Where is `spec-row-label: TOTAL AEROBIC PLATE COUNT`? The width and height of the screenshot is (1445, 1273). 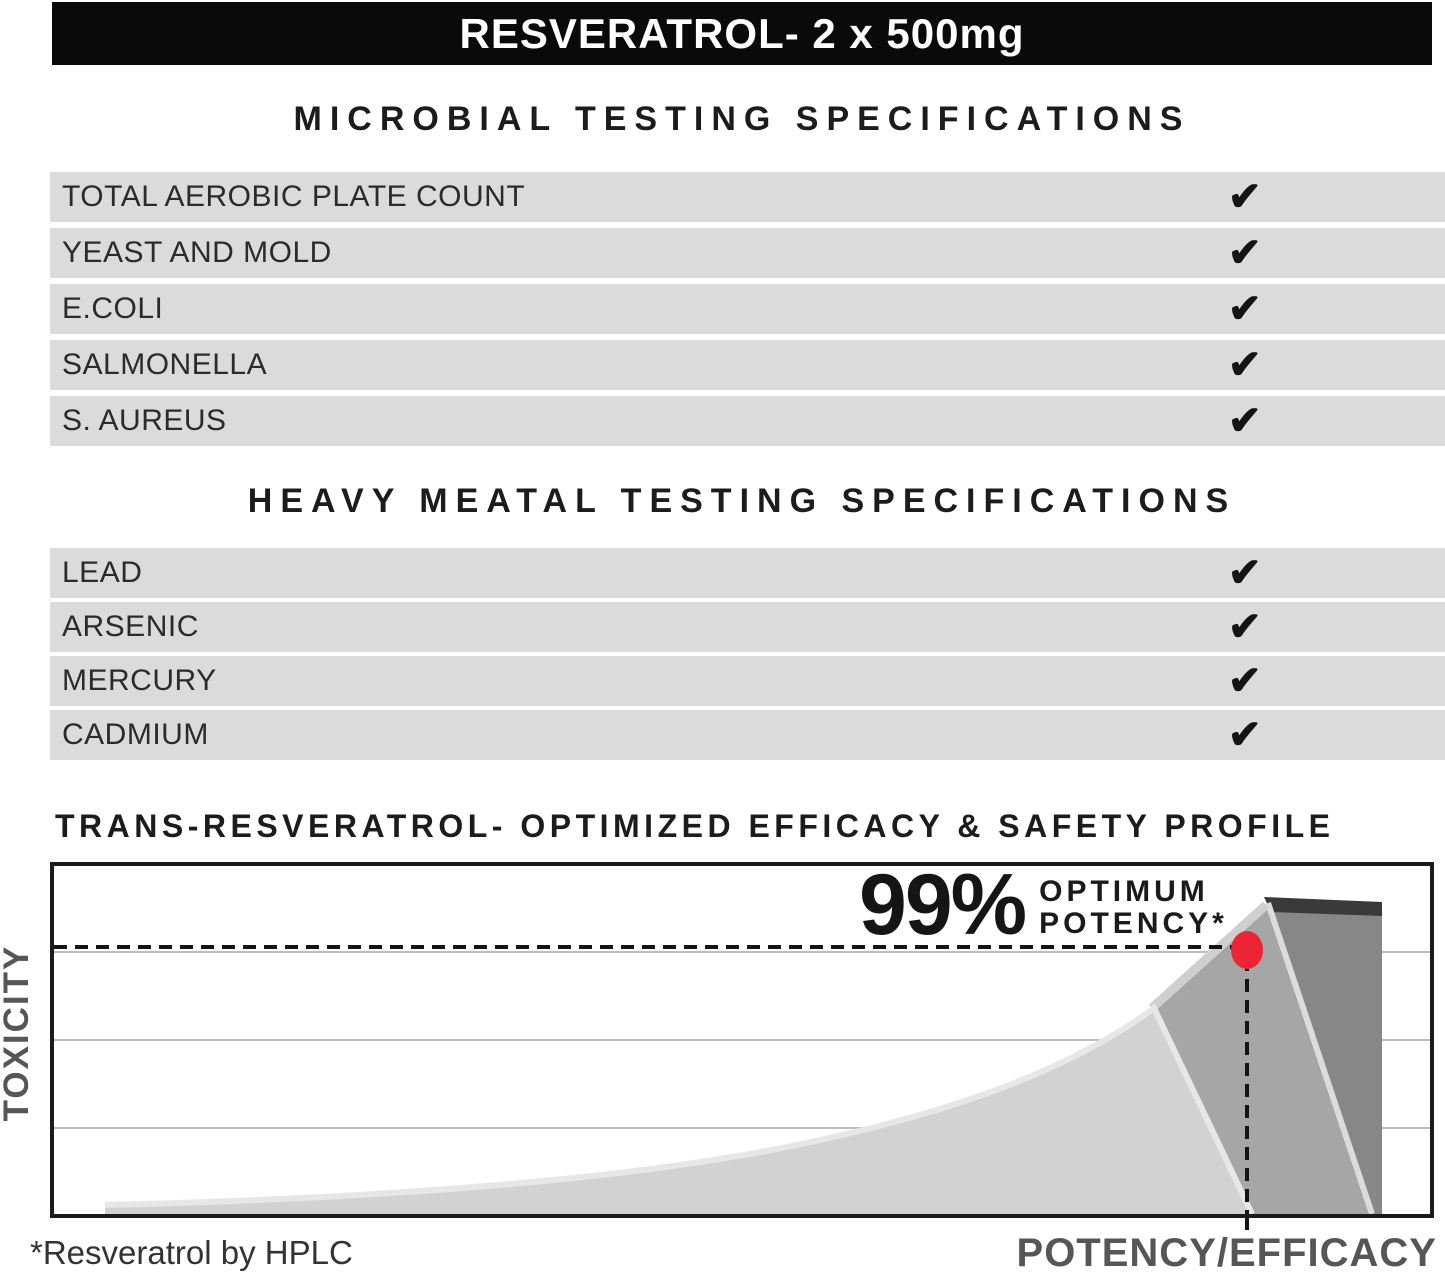 spec-row-label: TOTAL AEROBIC PLATE COUNT is located at coordinates (294, 196).